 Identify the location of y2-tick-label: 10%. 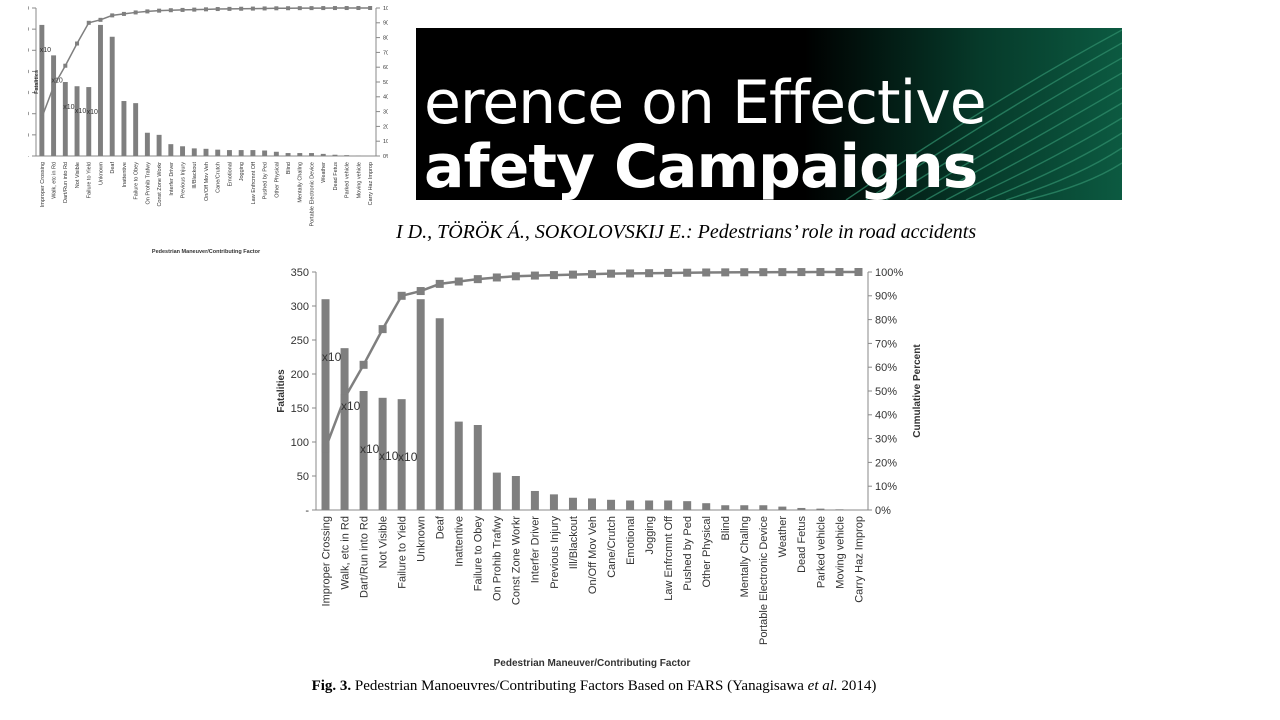
(385, 142).